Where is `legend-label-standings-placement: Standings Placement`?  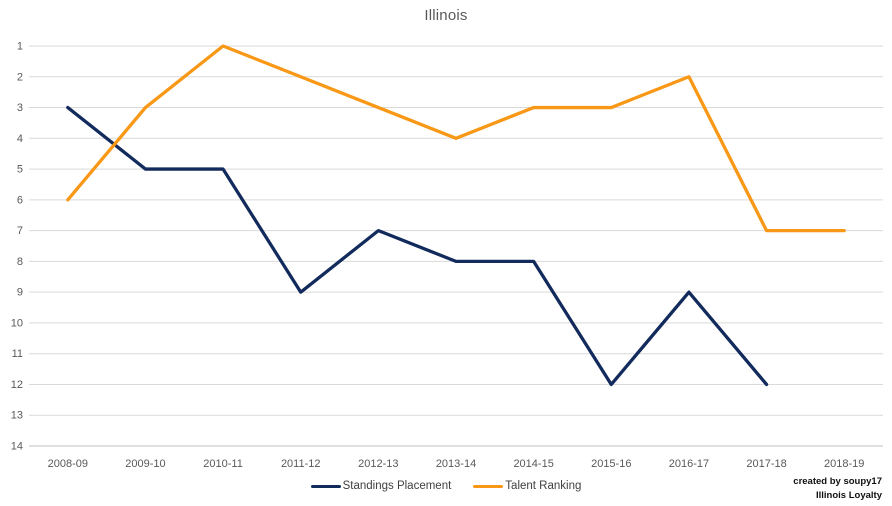
legend-label-standings-placement: Standings Placement is located at coordinates (397, 486).